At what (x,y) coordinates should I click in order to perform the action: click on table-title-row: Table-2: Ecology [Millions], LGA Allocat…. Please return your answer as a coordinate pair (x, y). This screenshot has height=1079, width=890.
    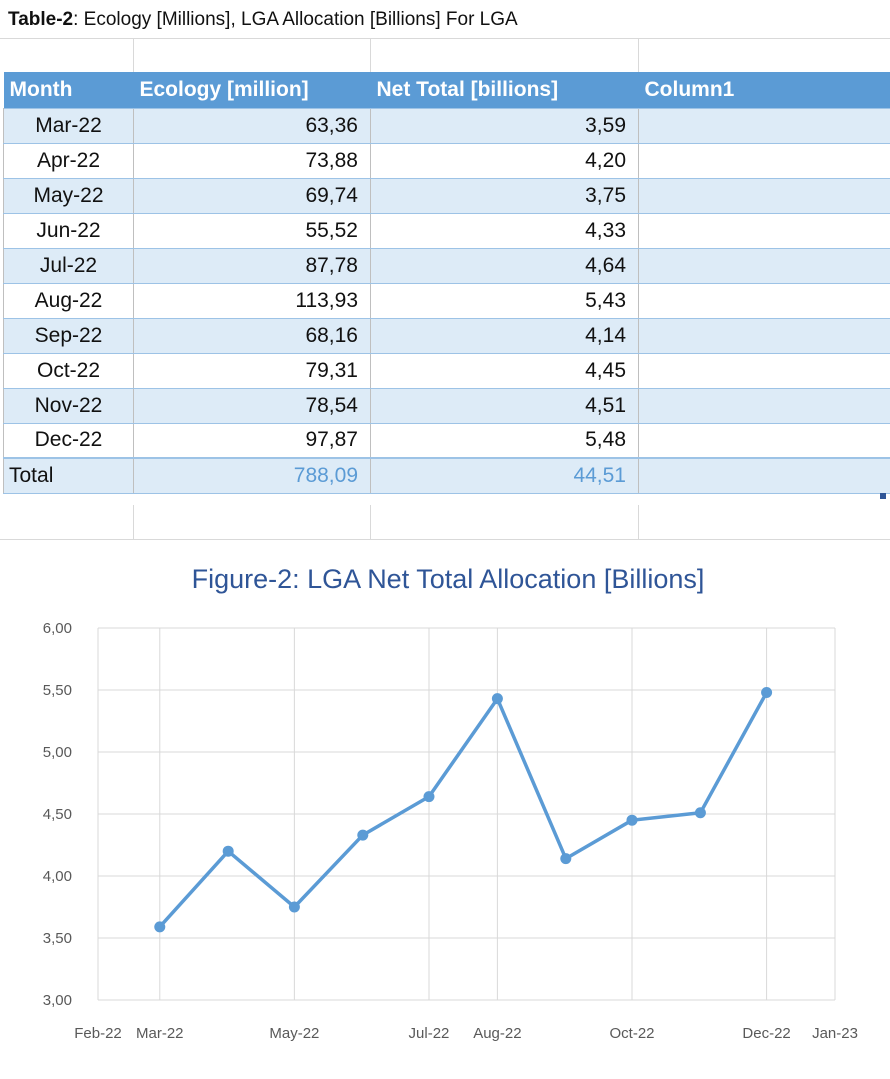
    Looking at the image, I should click on (445, 19).